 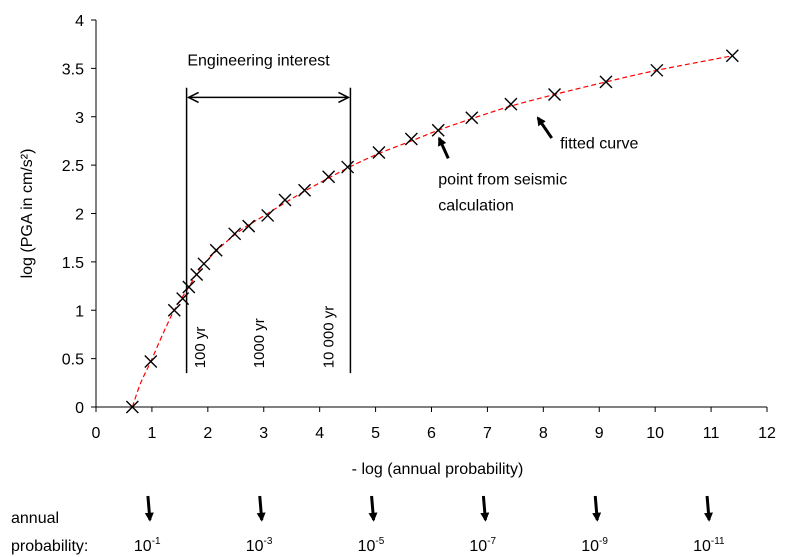 I want to click on x-tick-label: 6, so click(x=431, y=433).